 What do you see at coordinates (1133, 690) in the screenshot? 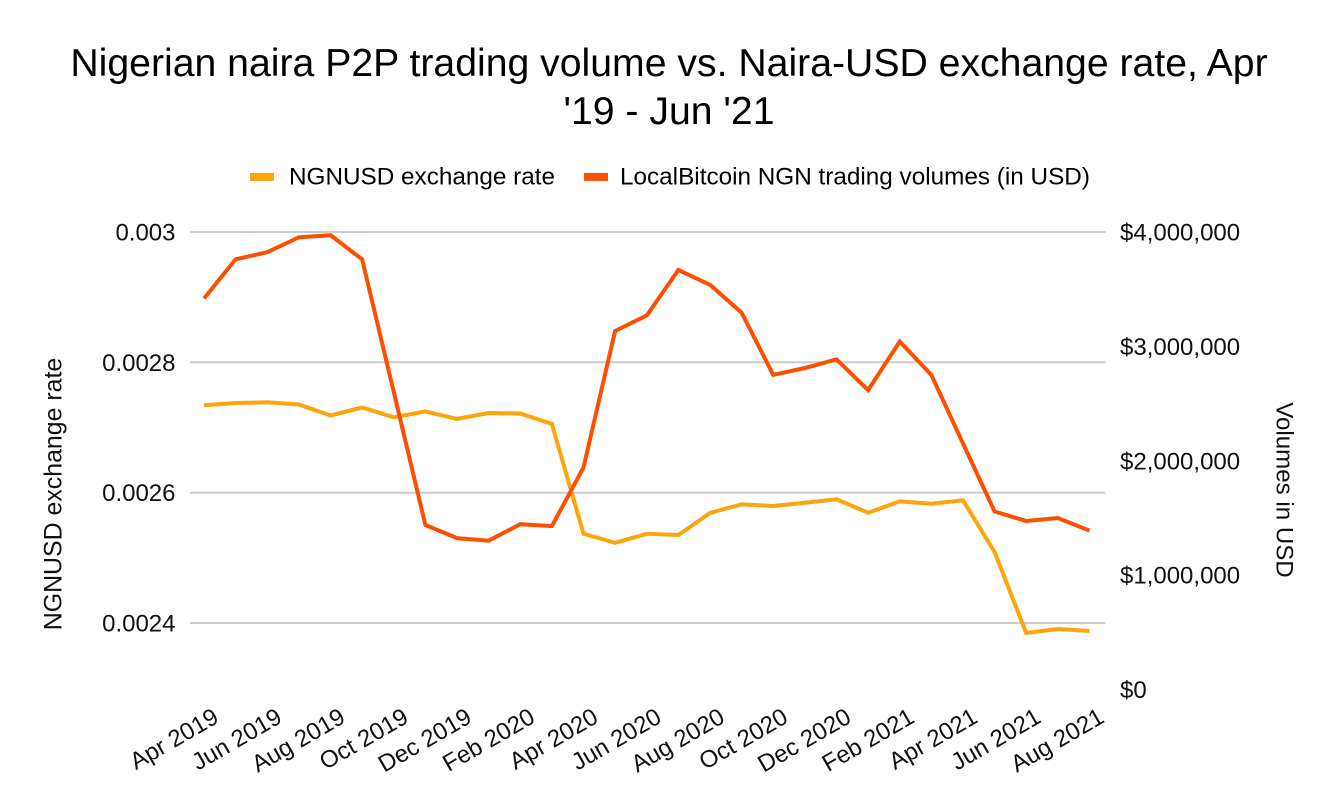
I see `svg-text: $0` at bounding box center [1133, 690].